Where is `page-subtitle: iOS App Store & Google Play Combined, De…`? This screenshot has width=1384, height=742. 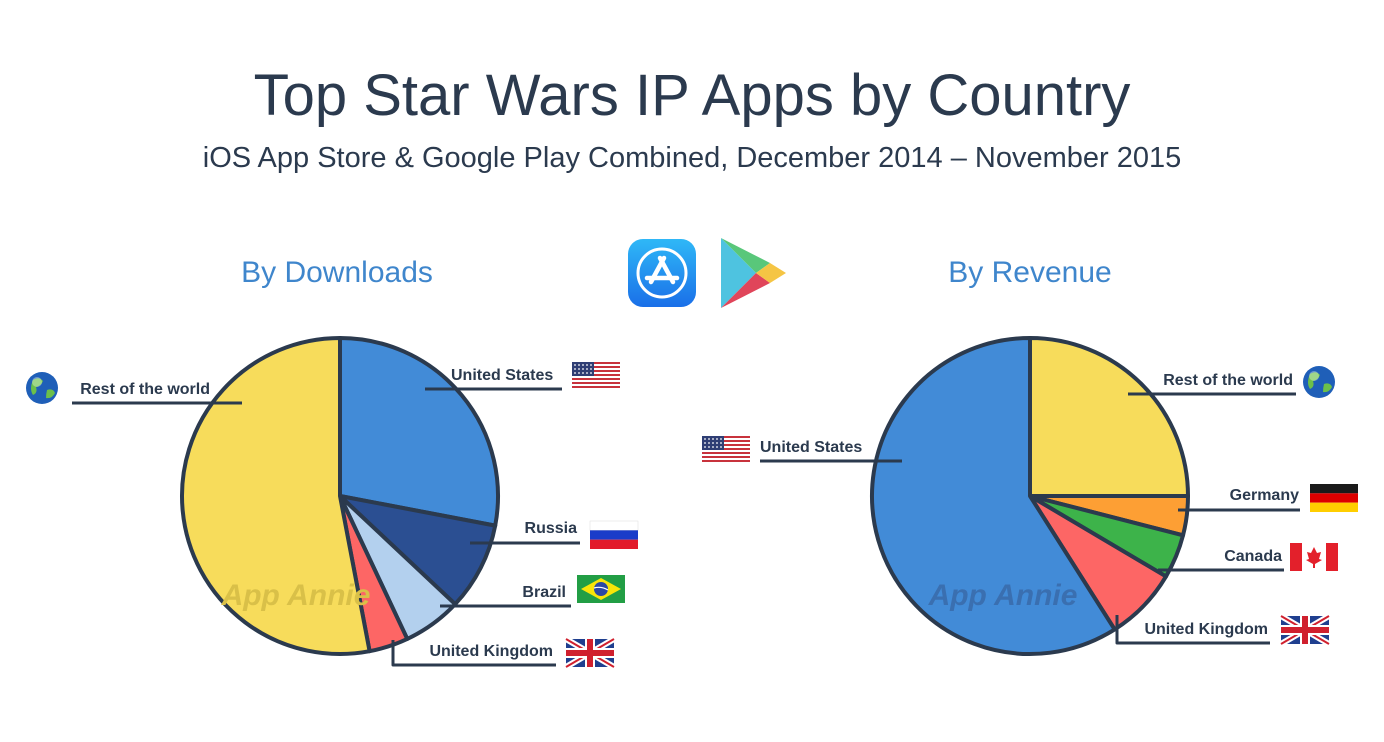 page-subtitle: iOS App Store & Google Play Combined, De… is located at coordinates (692, 158).